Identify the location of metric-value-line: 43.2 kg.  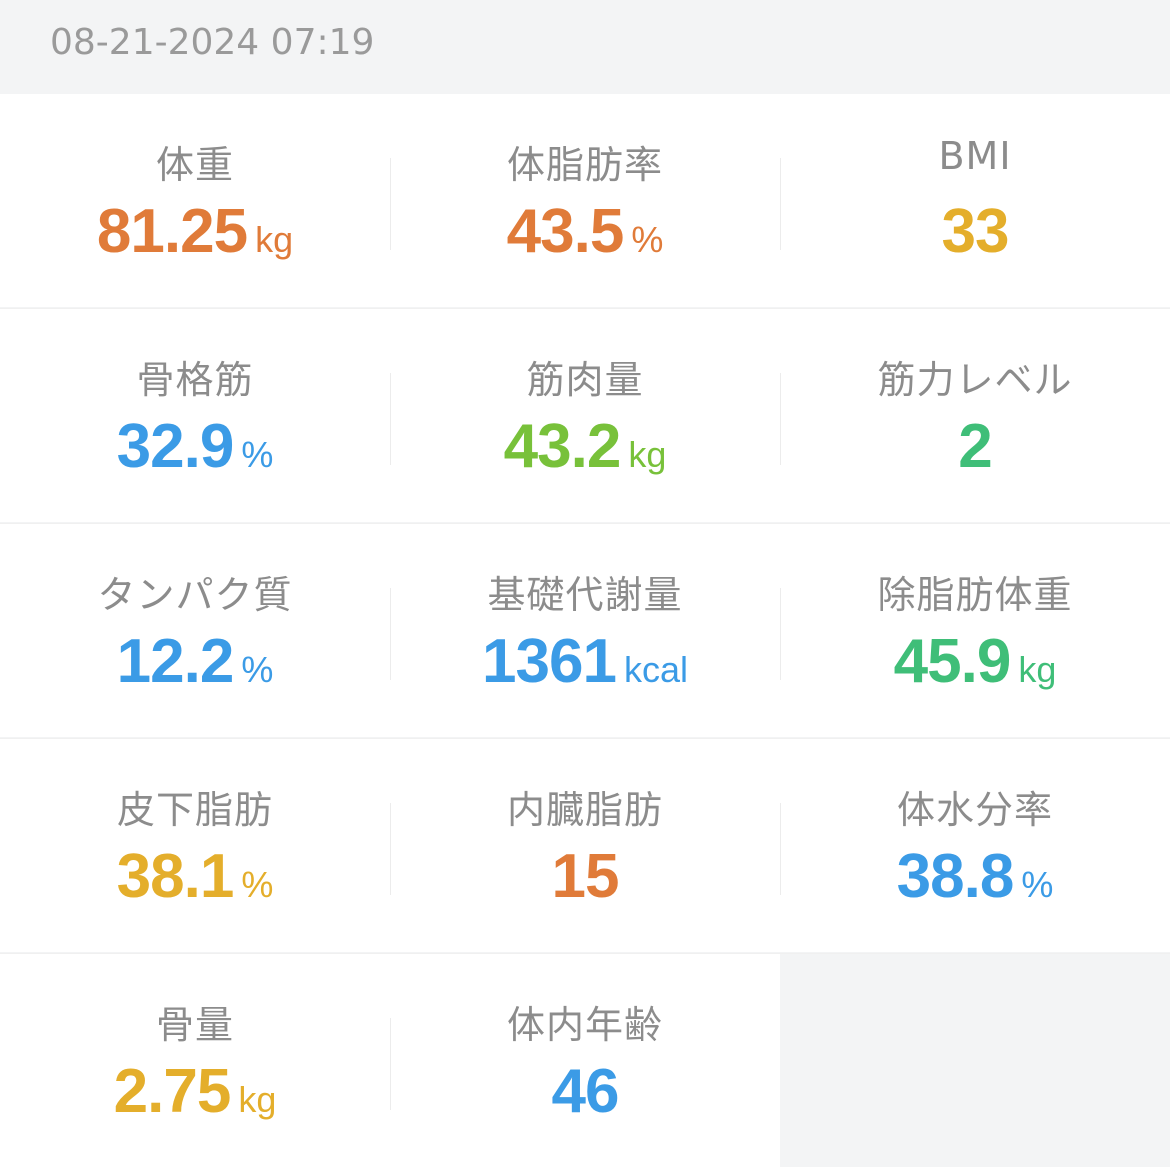
(585, 446).